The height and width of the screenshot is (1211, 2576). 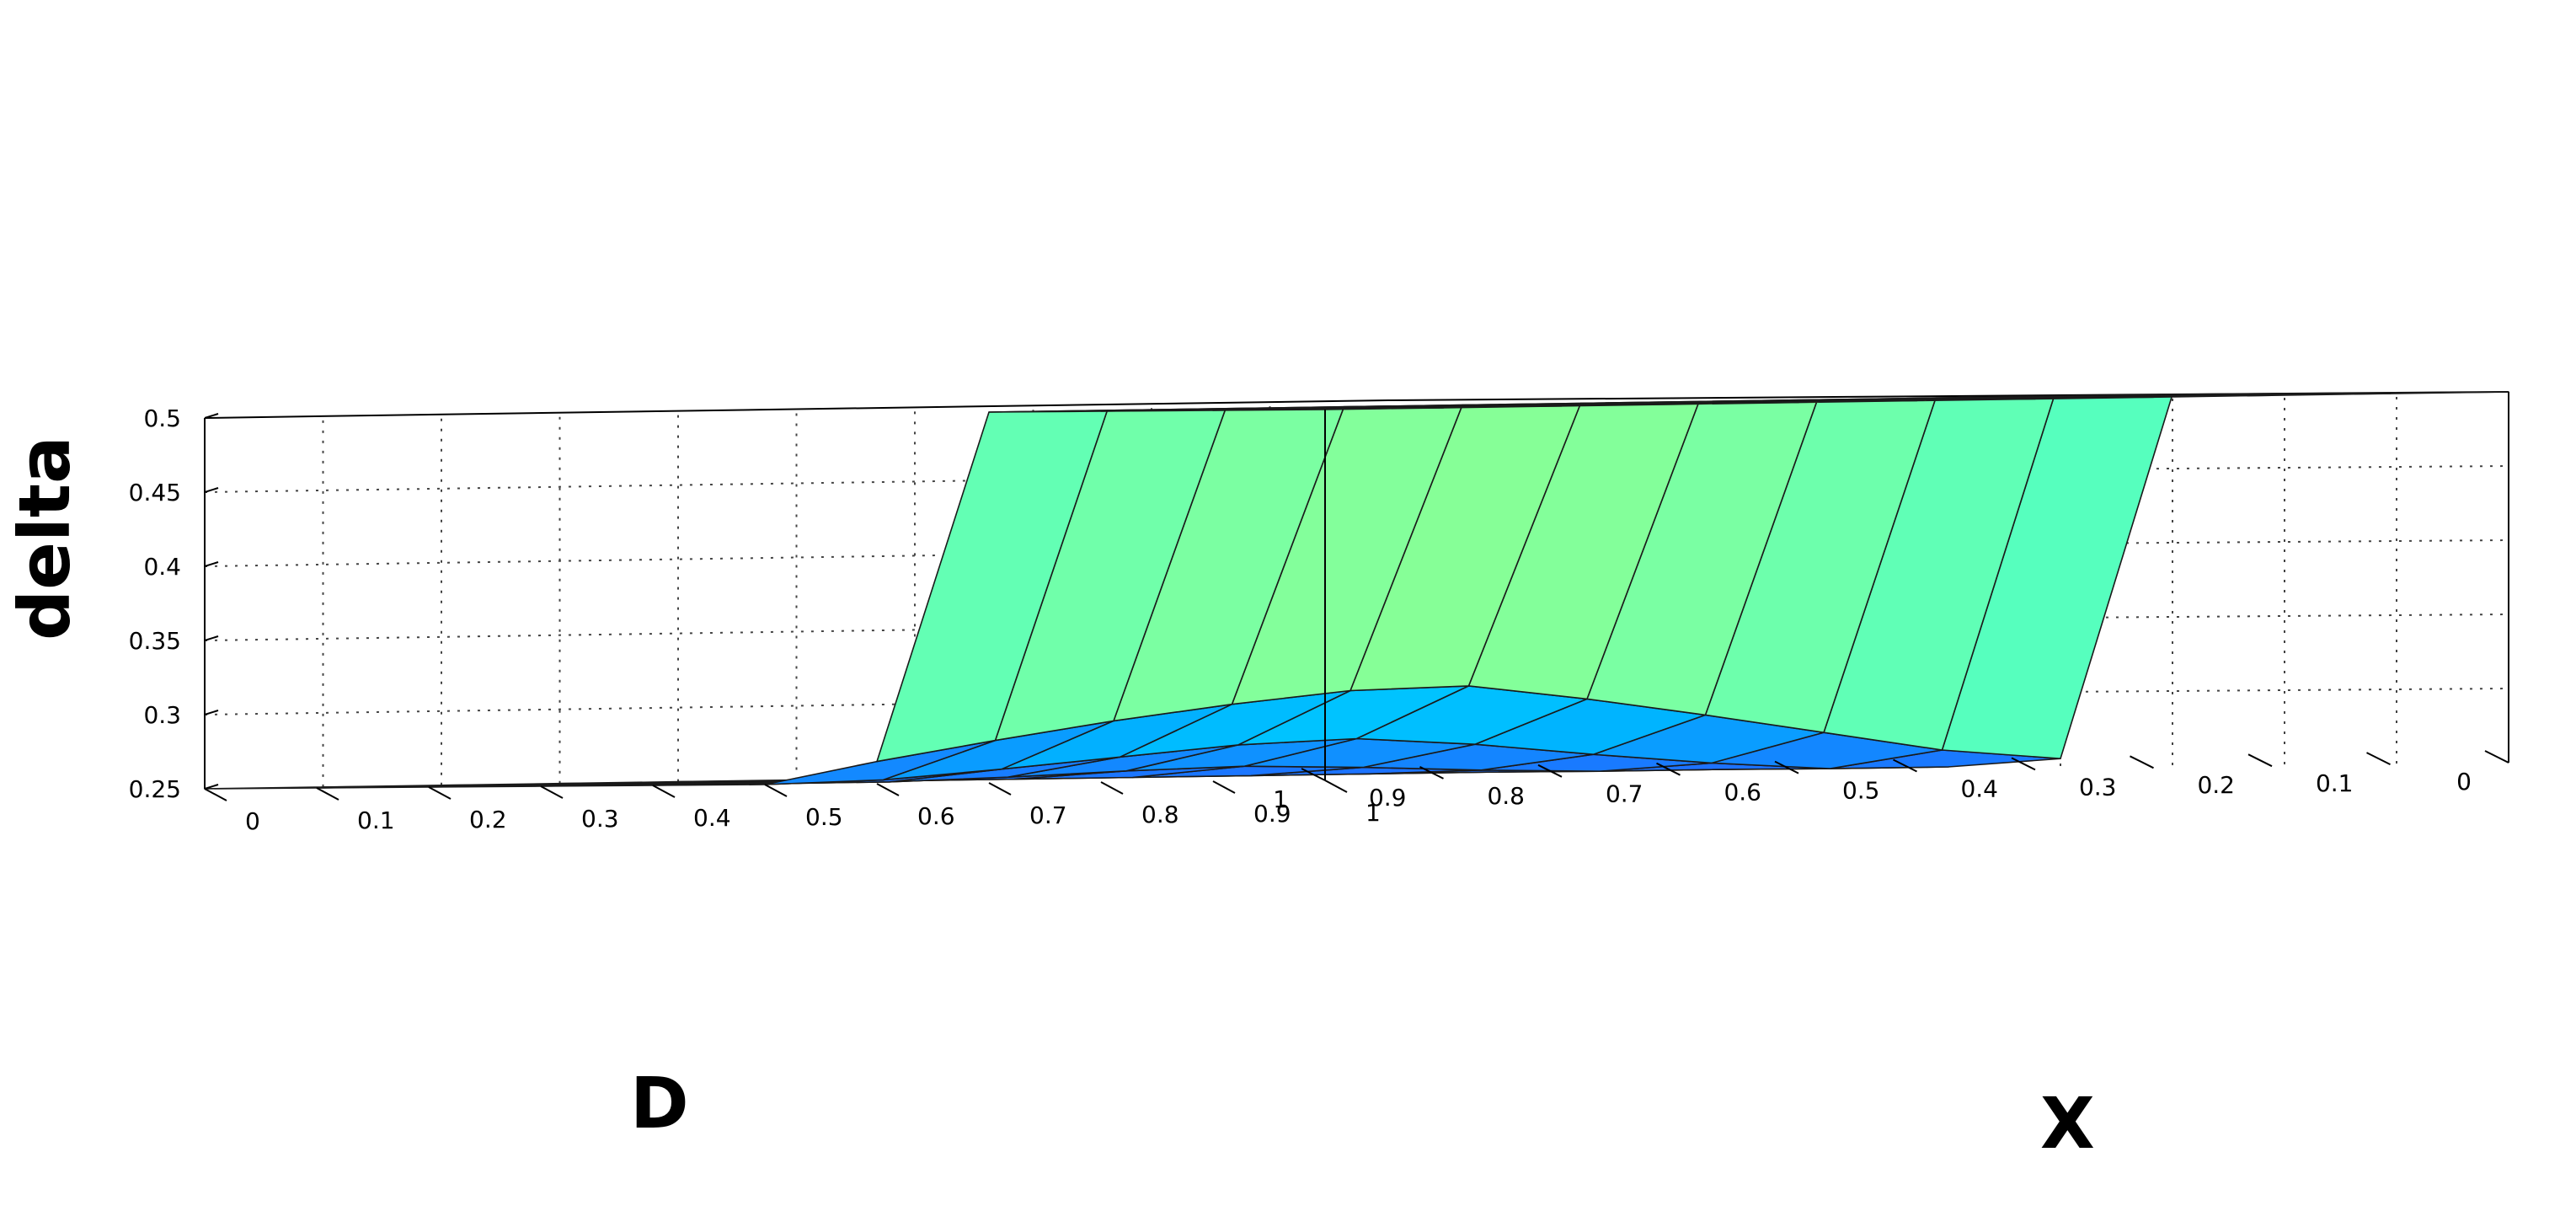 I want to click on d-tick-label: 0.2, so click(x=2216, y=785).